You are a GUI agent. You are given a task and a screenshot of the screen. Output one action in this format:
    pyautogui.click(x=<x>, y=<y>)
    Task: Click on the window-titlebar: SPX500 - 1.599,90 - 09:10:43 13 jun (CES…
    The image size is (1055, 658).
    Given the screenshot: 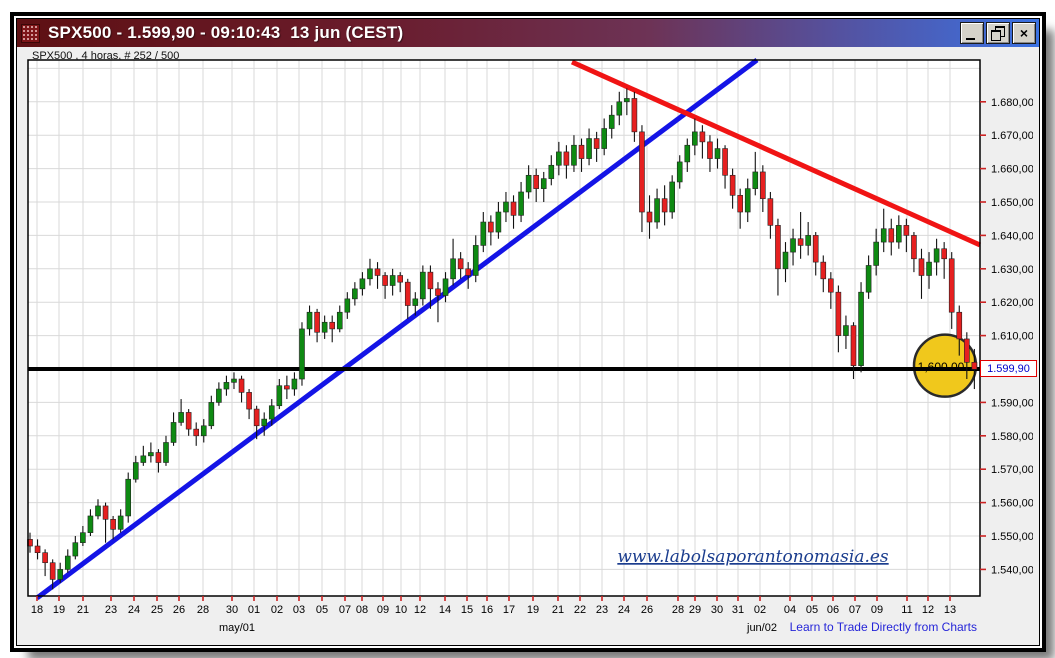 What is the action you would take?
    pyautogui.click(x=528, y=33)
    